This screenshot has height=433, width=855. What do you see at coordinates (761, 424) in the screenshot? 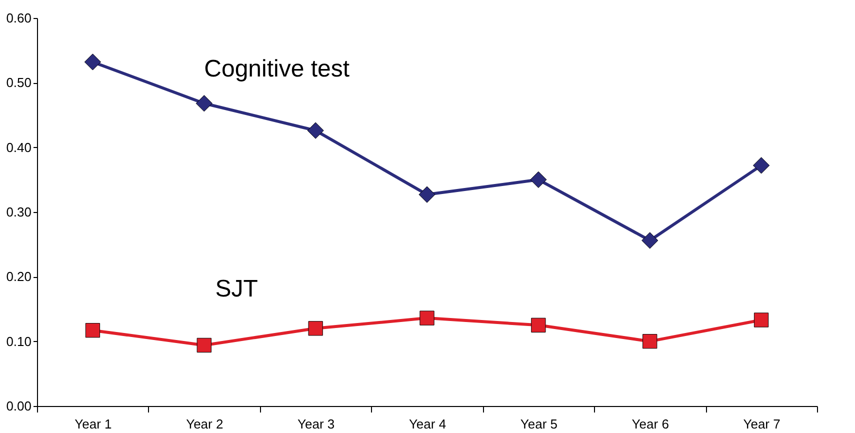
I see `x-tick-label: Year 7` at bounding box center [761, 424].